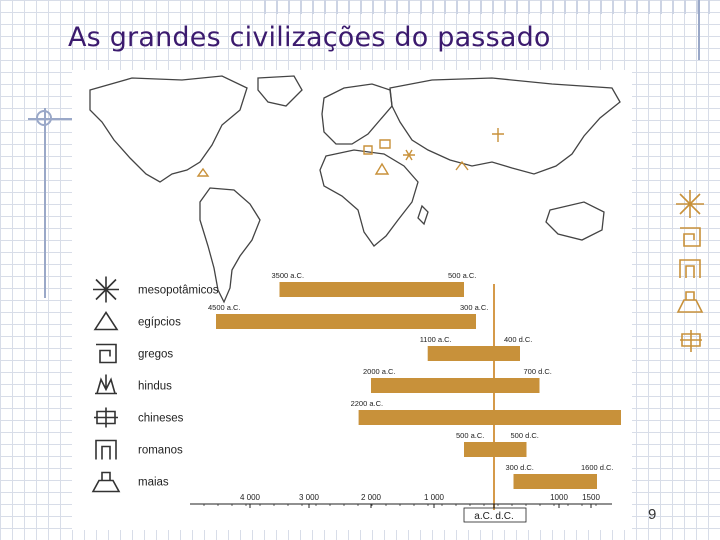  What do you see at coordinates (230, 245) in the screenshot?
I see `south-america-outline` at bounding box center [230, 245].